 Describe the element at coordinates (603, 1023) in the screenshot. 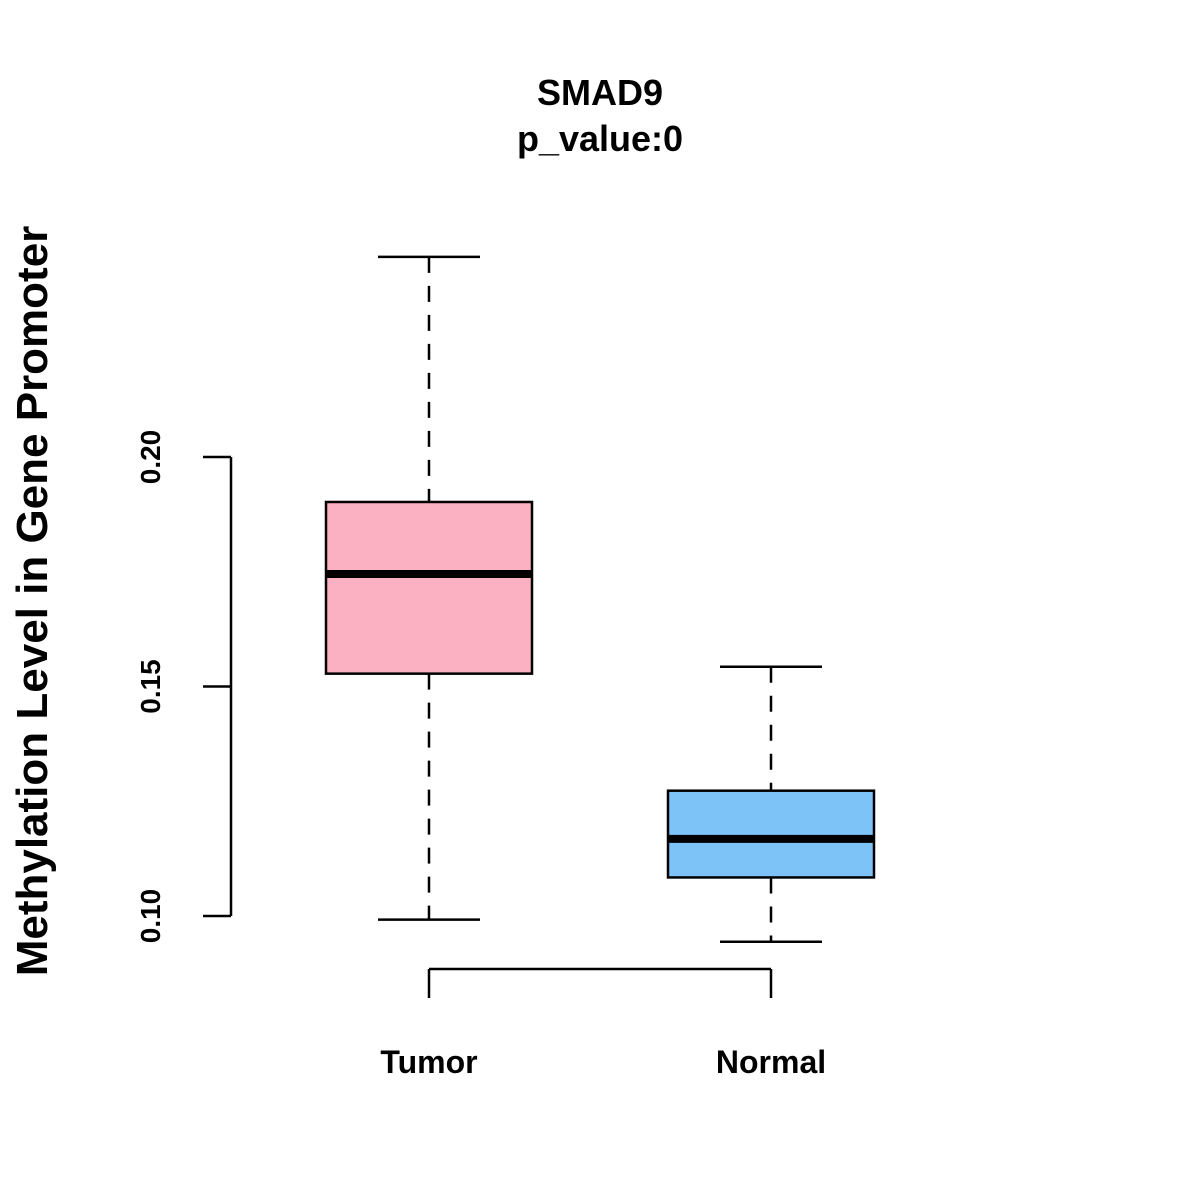

I see `x-axis: Tumor Normal` at that location.